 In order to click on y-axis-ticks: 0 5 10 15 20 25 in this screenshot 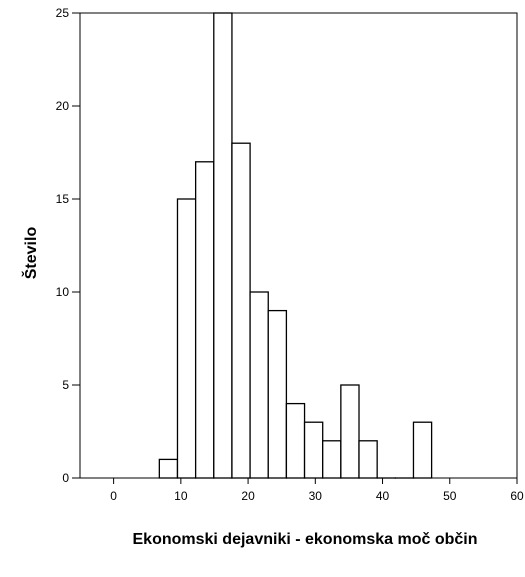, I will do `click(68, 245)`.